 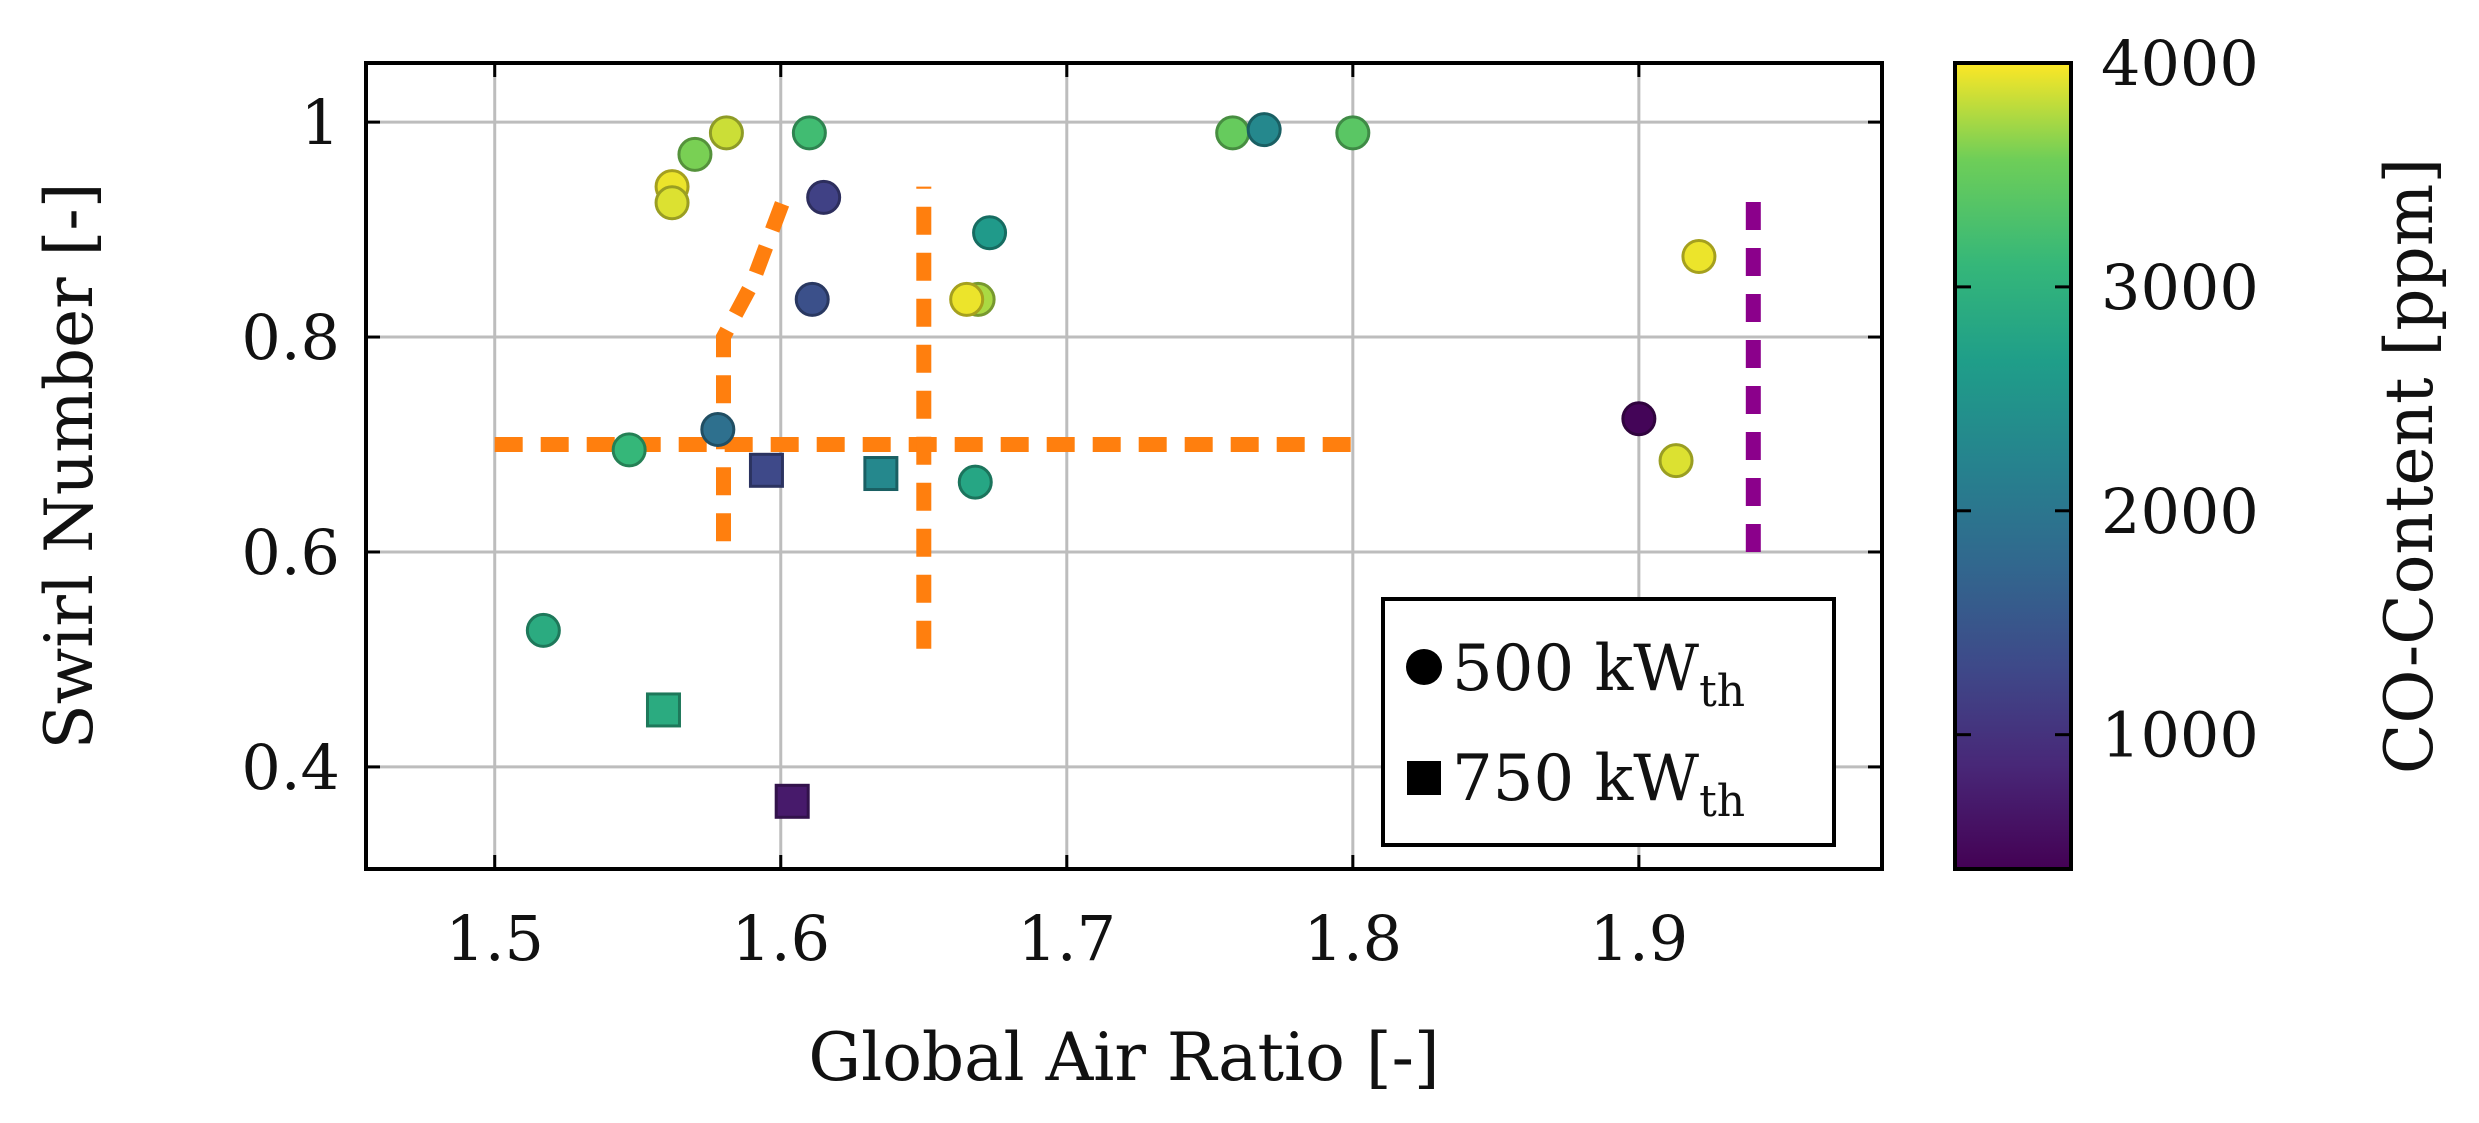 What do you see at coordinates (2180, 735) in the screenshot?
I see `colorbar-tick-label: 1000` at bounding box center [2180, 735].